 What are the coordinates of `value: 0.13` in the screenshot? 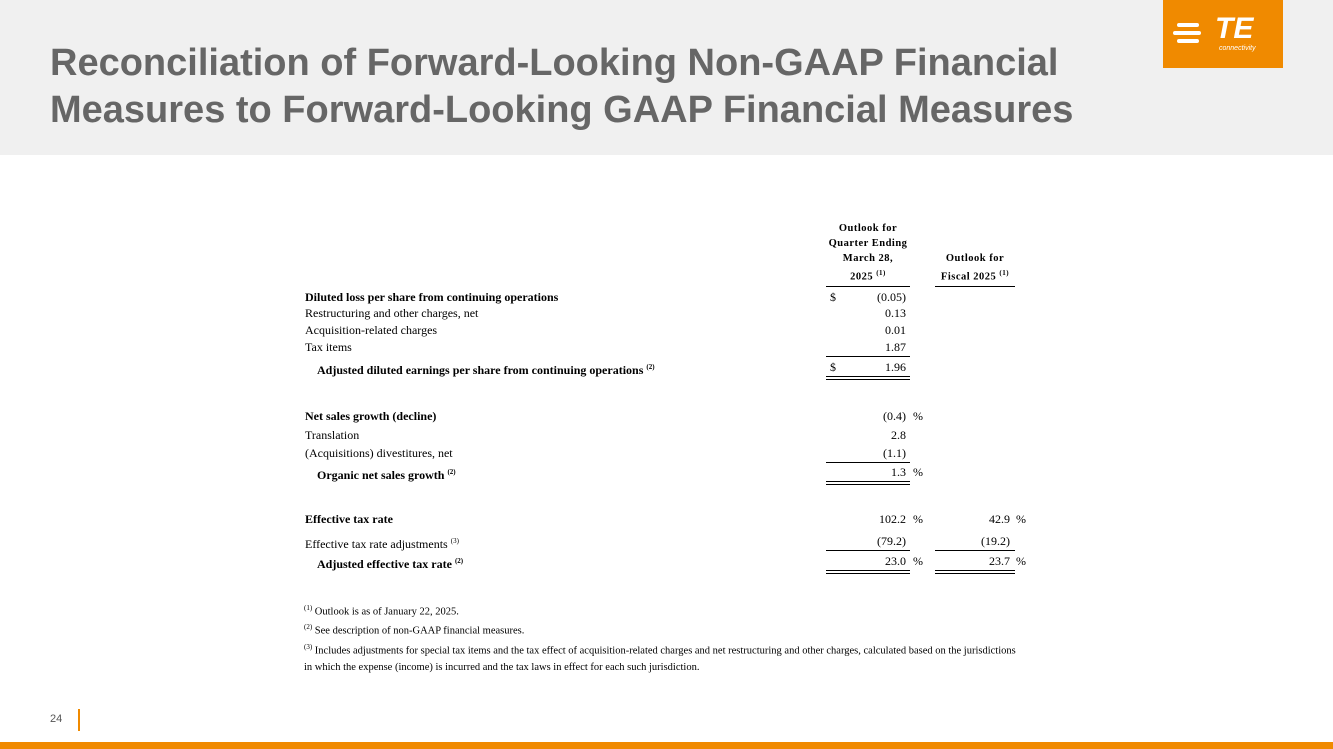 It's located at (895, 313).